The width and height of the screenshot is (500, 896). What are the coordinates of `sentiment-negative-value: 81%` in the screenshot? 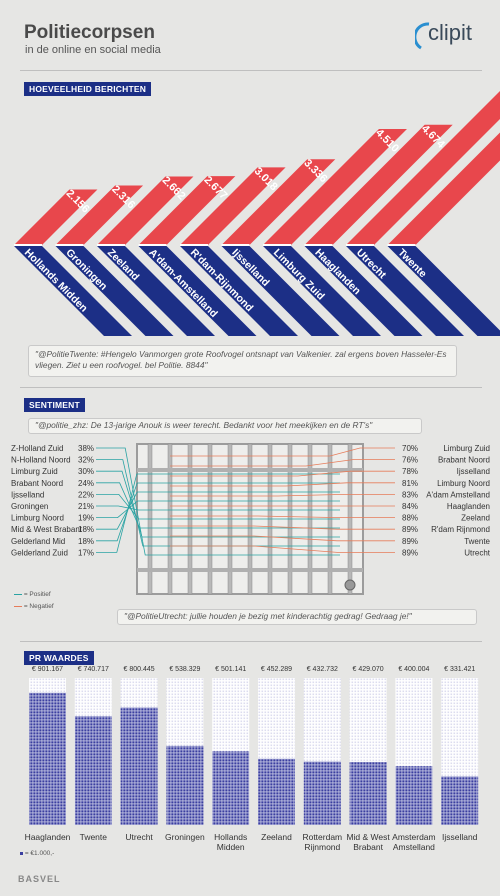 It's located at (410, 483).